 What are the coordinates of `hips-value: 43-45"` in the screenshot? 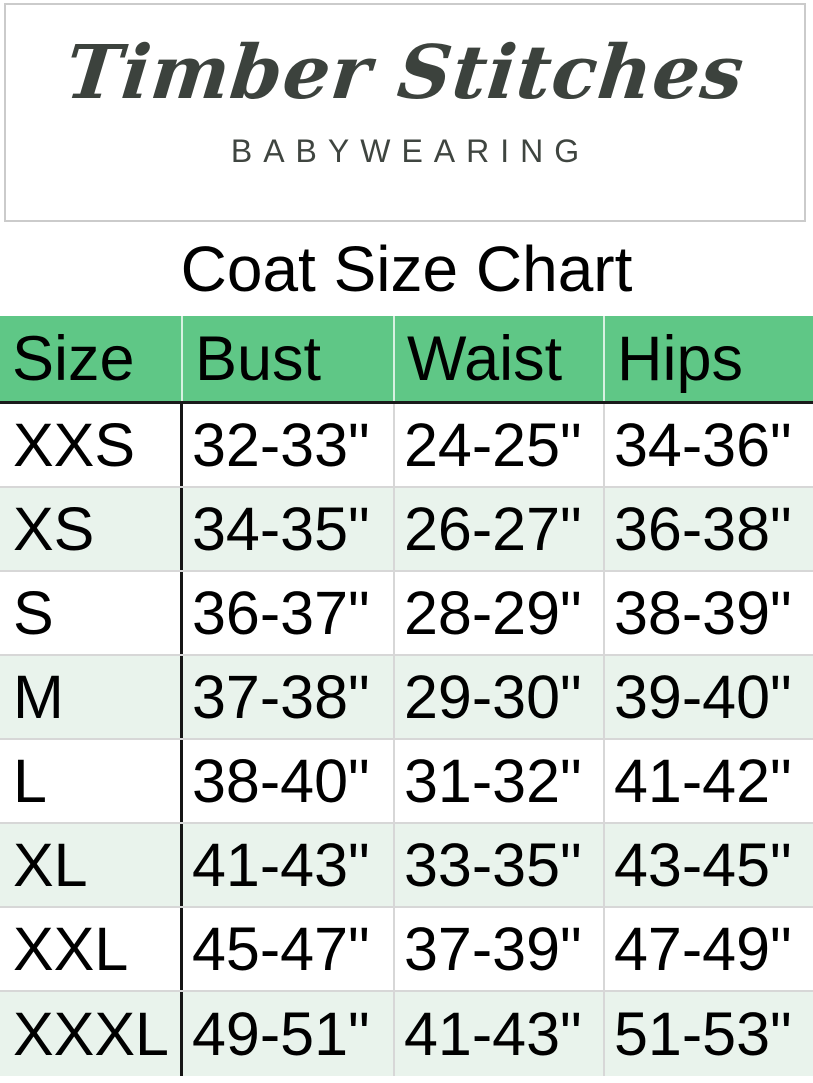 It's located at (703, 865).